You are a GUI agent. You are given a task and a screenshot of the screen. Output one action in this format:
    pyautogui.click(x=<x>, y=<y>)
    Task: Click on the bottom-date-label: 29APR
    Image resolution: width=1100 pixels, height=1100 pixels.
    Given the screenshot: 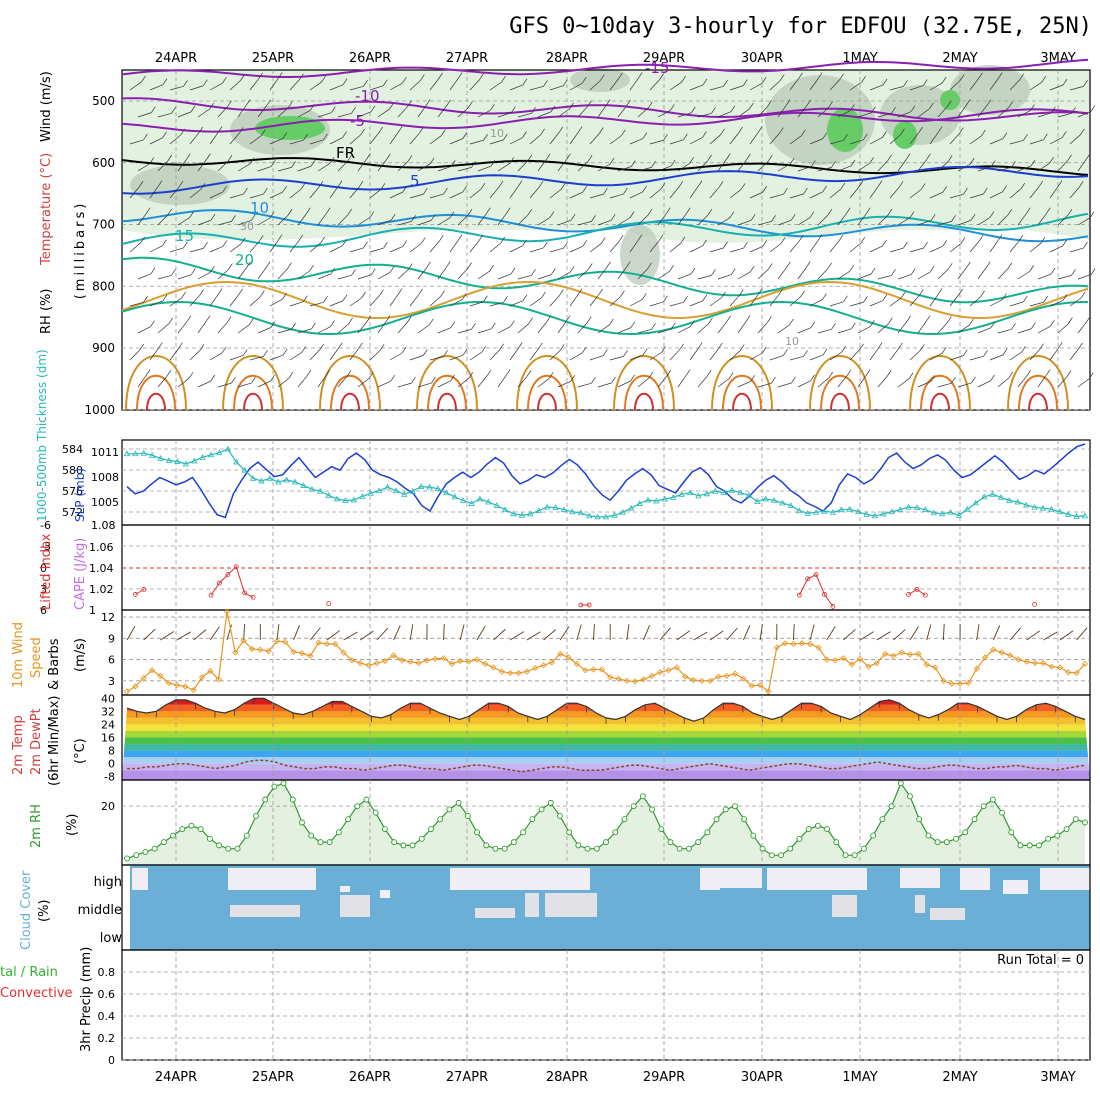 What is the action you would take?
    pyautogui.click(x=664, y=1077)
    